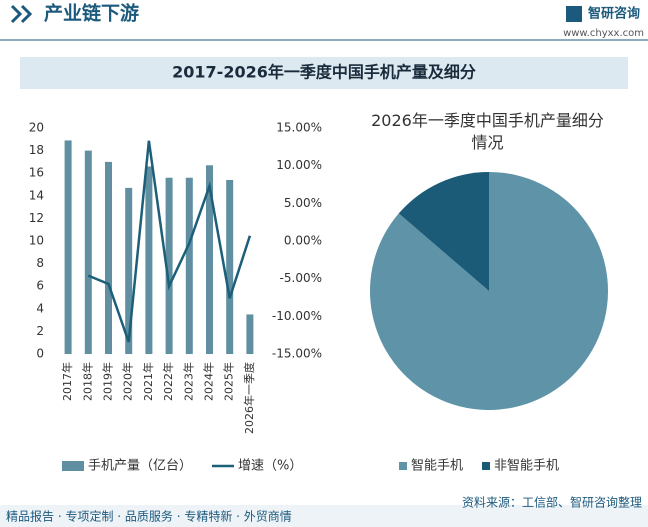  What do you see at coordinates (526, 466) in the screenshot?
I see `legend-label: 非智能手机` at bounding box center [526, 466].